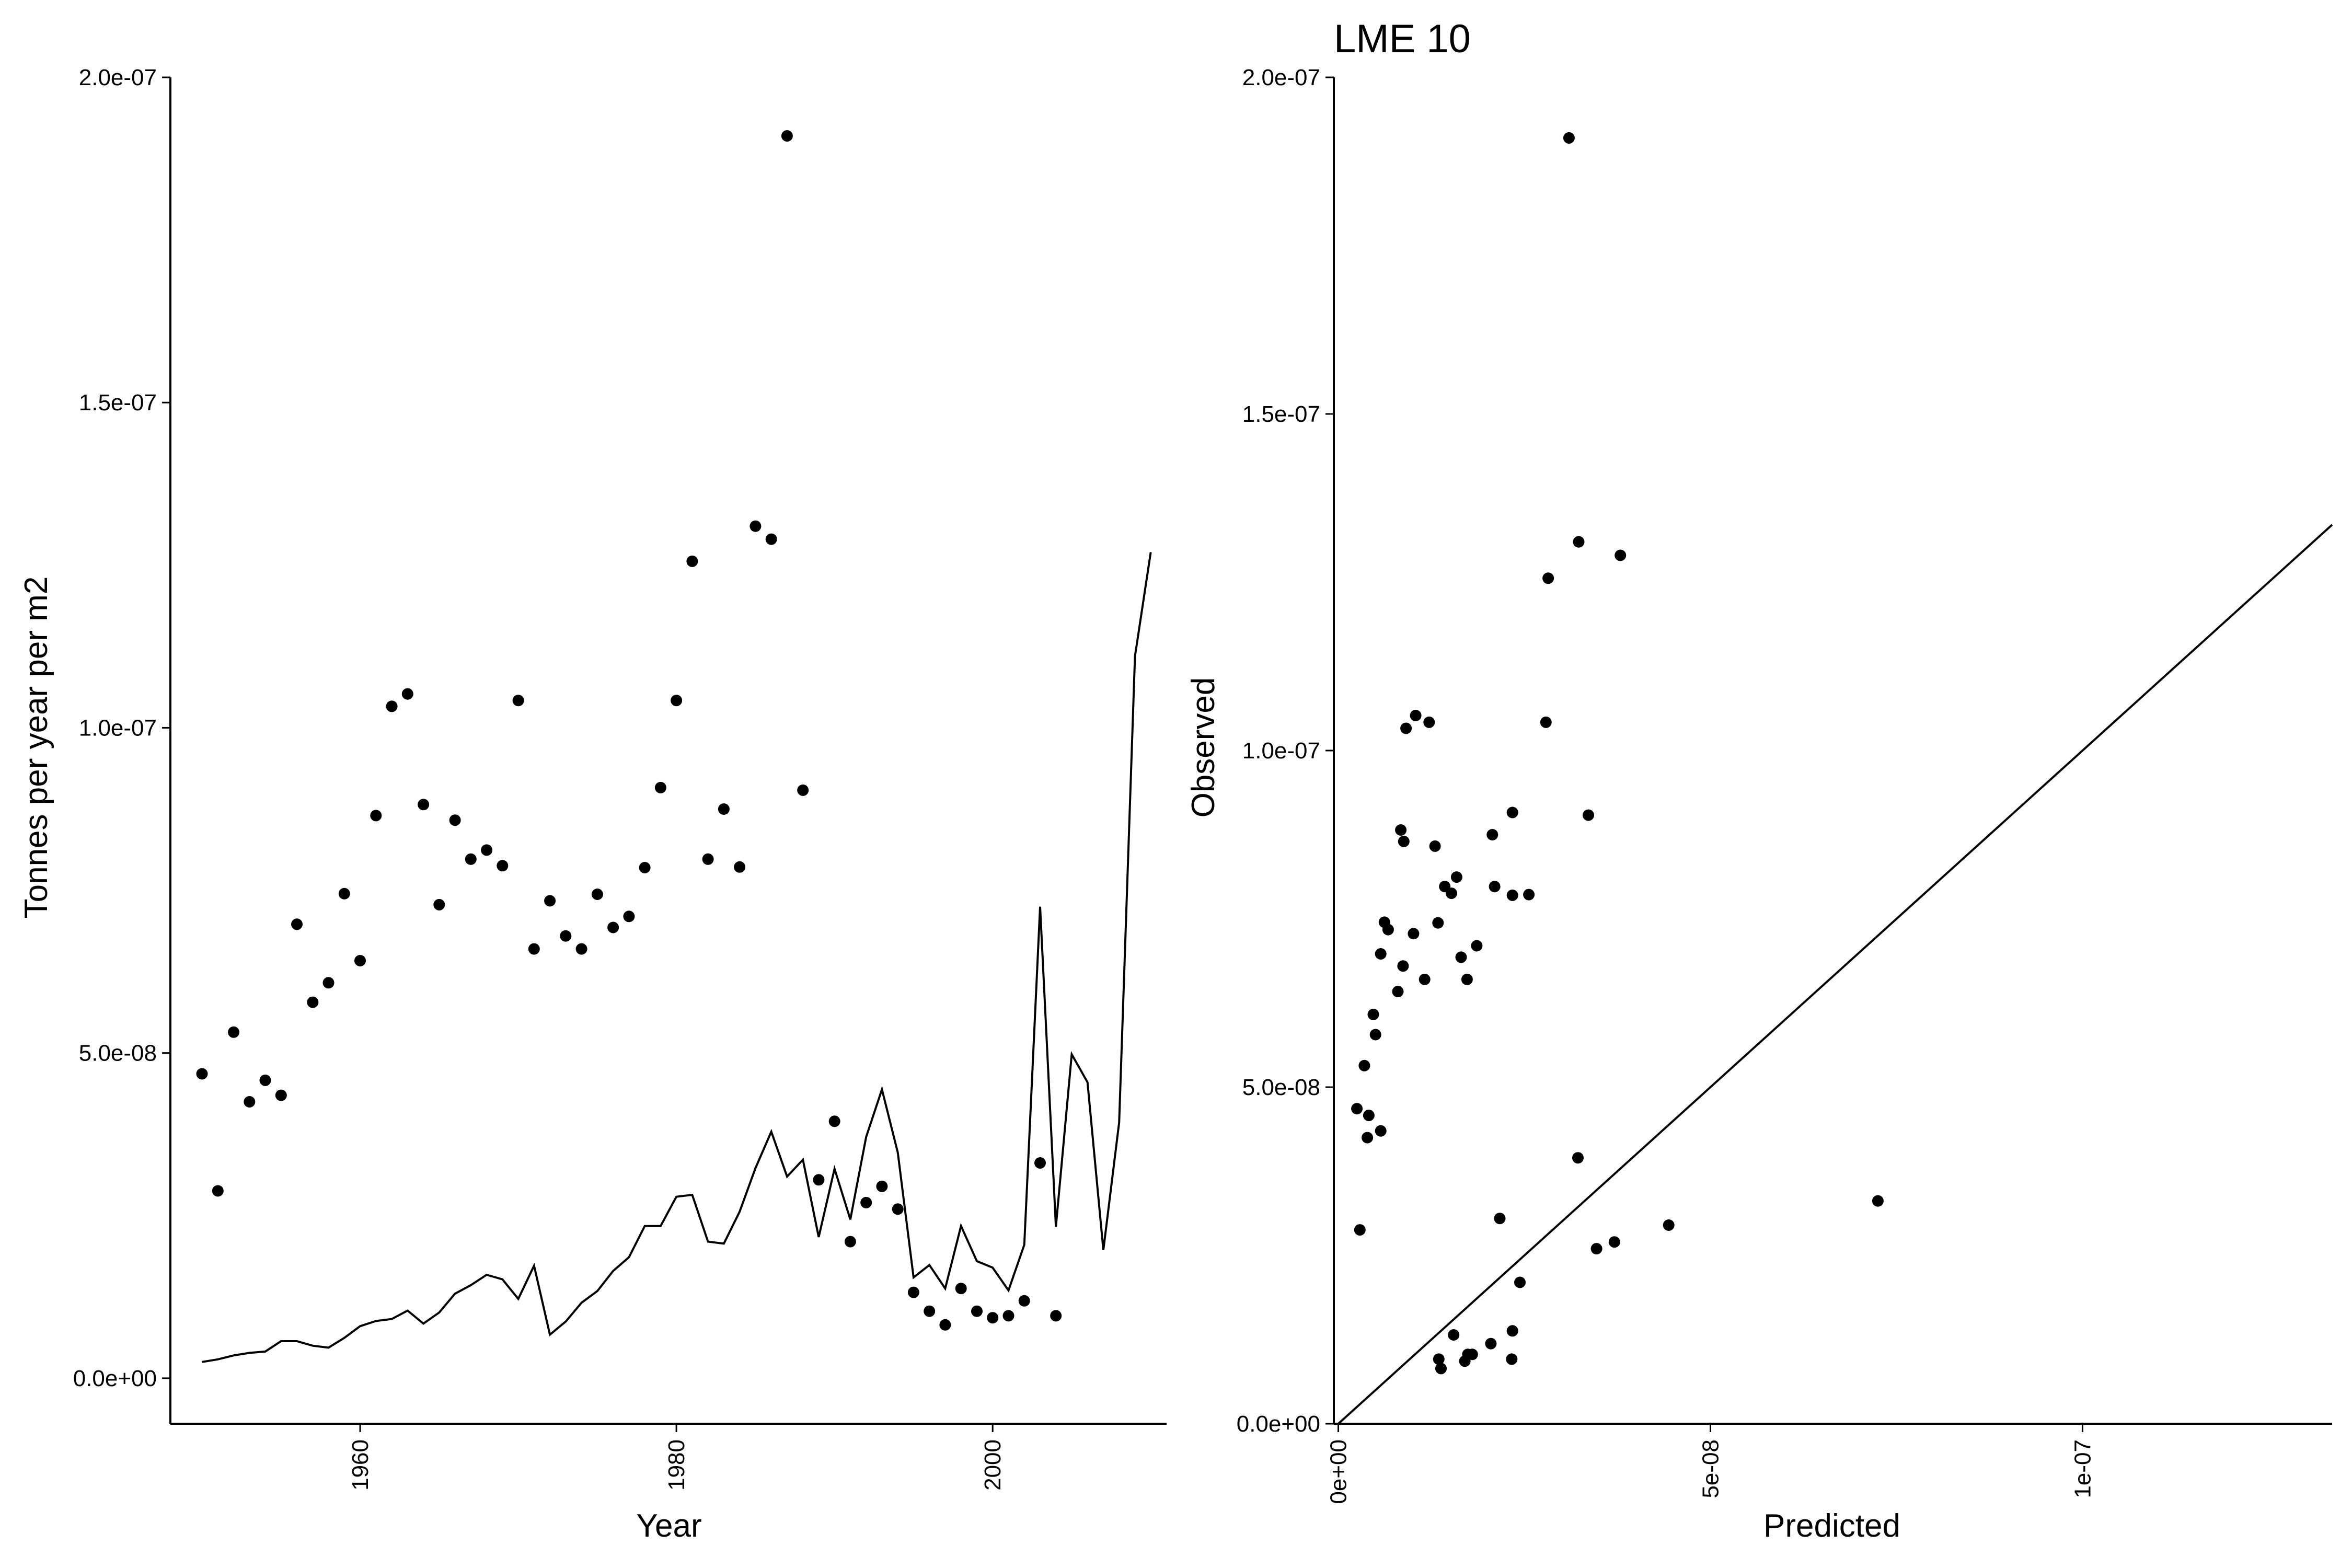  I want to click on left-y-tick-label: 2.0e-07, so click(118, 77).